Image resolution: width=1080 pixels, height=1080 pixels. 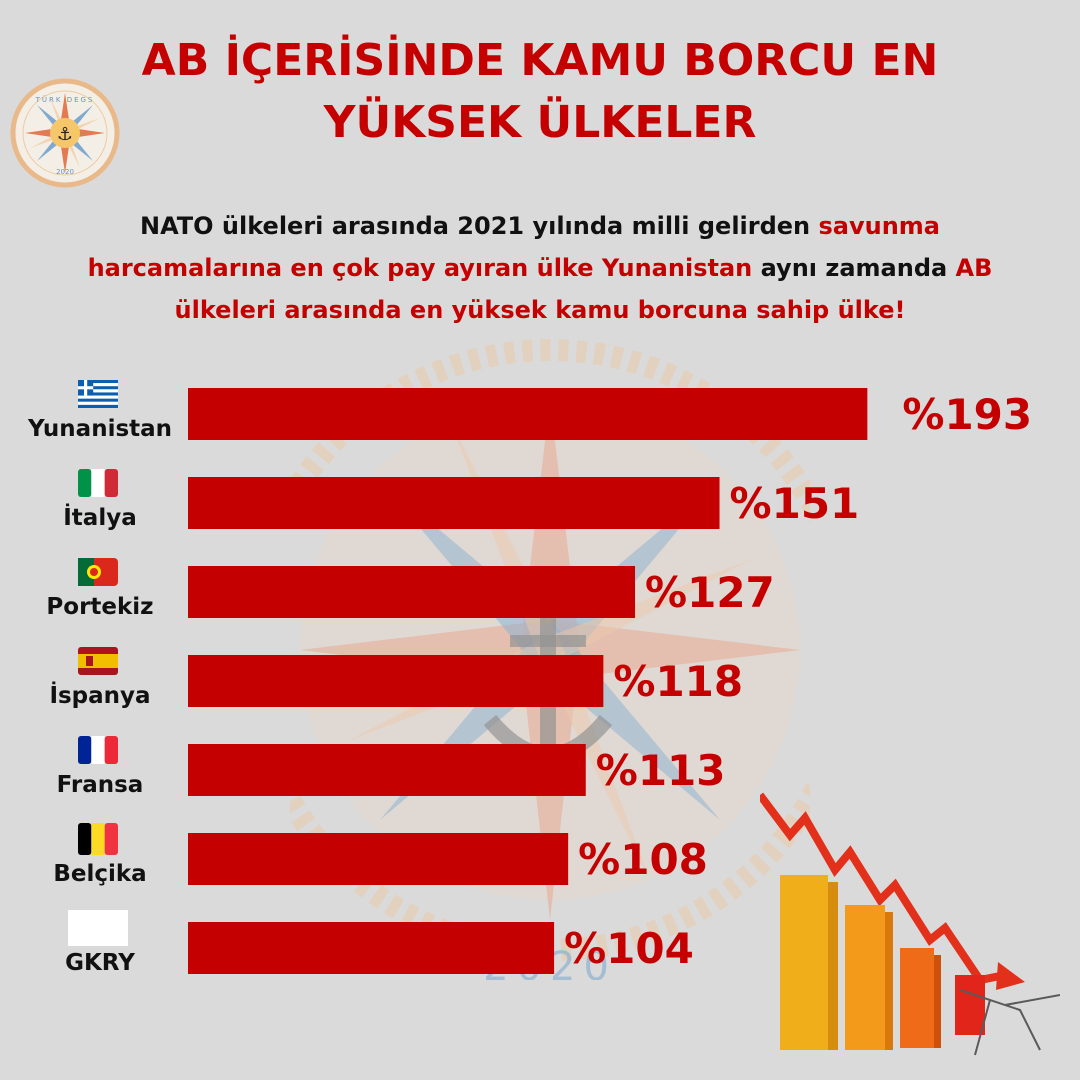 What do you see at coordinates (99, 429) in the screenshot?
I see `category-label-1: Yunanistan` at bounding box center [99, 429].